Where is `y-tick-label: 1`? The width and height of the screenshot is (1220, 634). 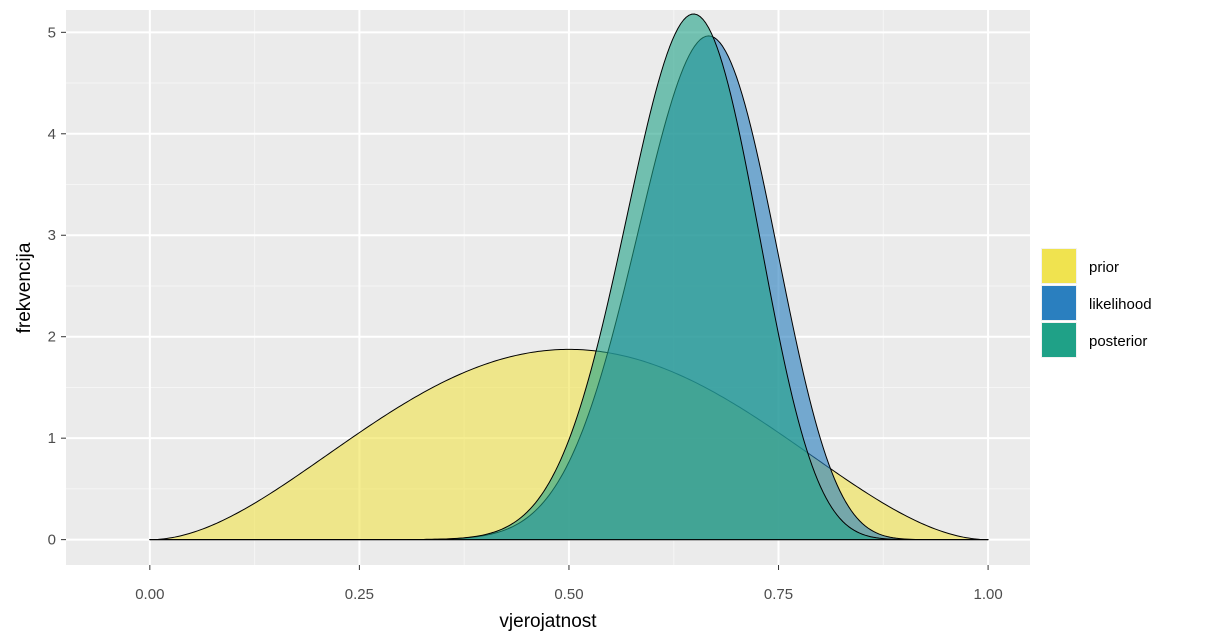
y-tick-label: 1 is located at coordinates (52, 438).